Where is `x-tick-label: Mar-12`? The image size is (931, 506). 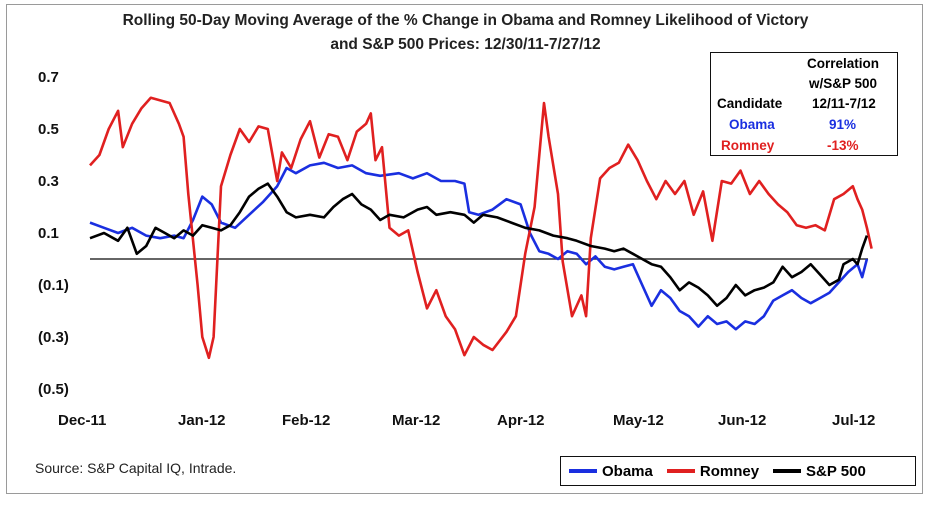
x-tick-label: Mar-12 is located at coordinates (416, 420).